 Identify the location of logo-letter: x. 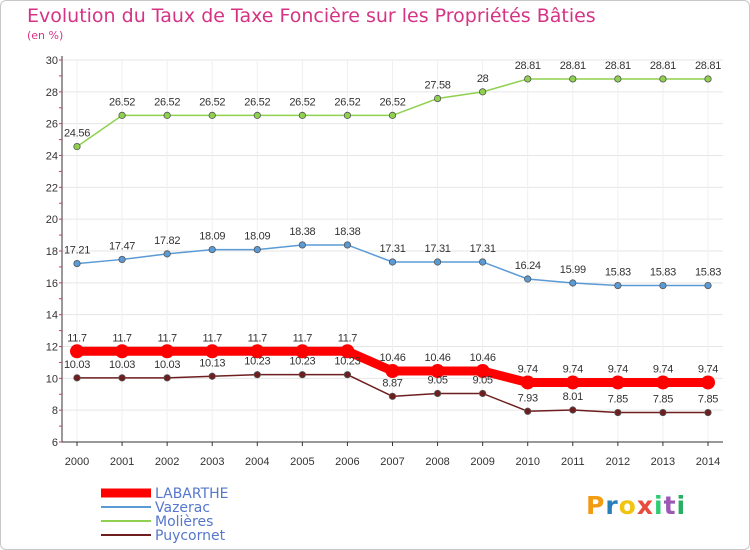
(645, 505).